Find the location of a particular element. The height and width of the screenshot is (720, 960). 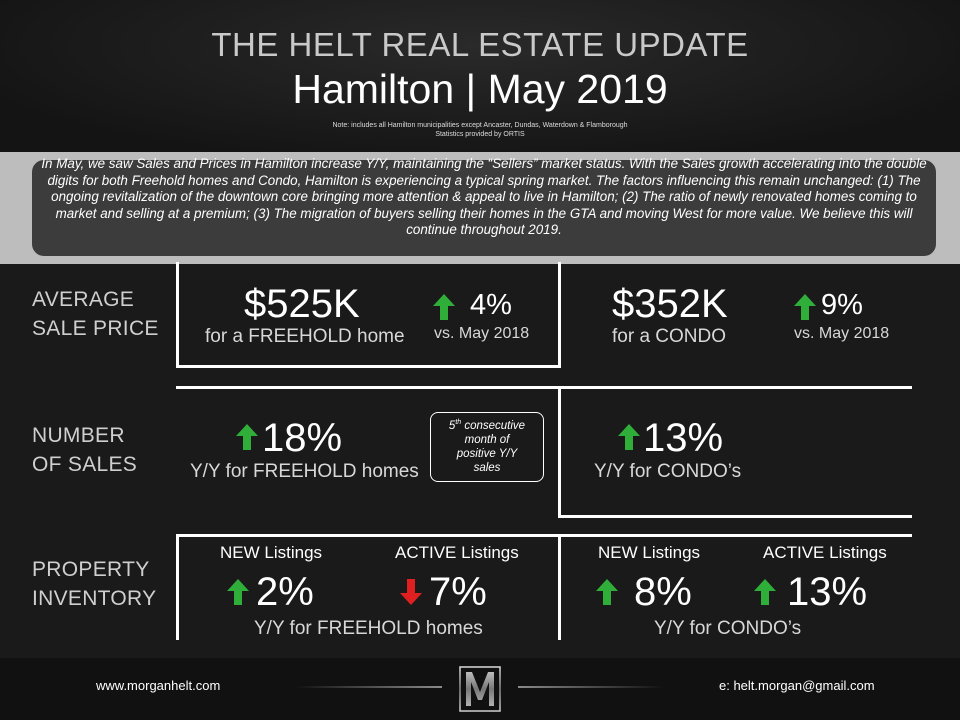

email-link: e: helt.morgan@gmail.com is located at coordinates (797, 685).